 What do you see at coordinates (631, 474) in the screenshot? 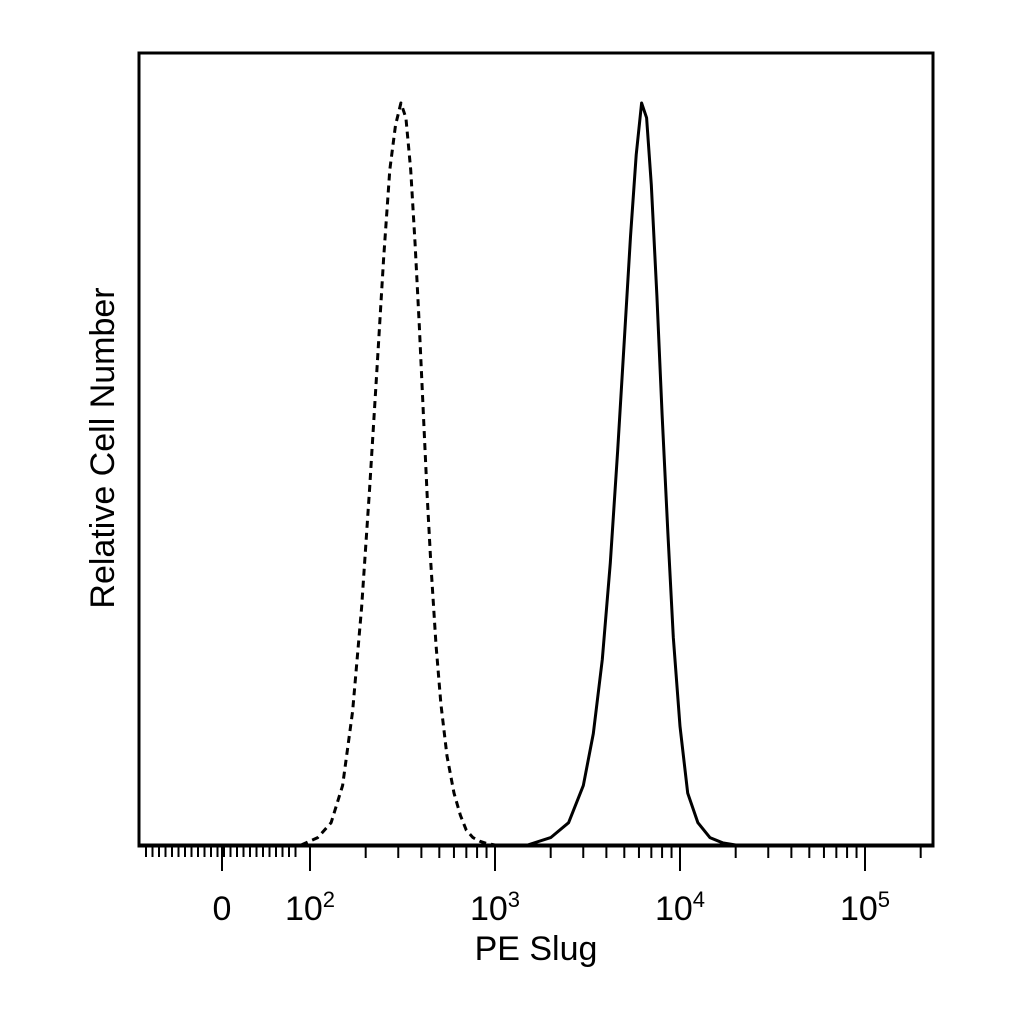
I see `histogram-solid-series` at bounding box center [631, 474].